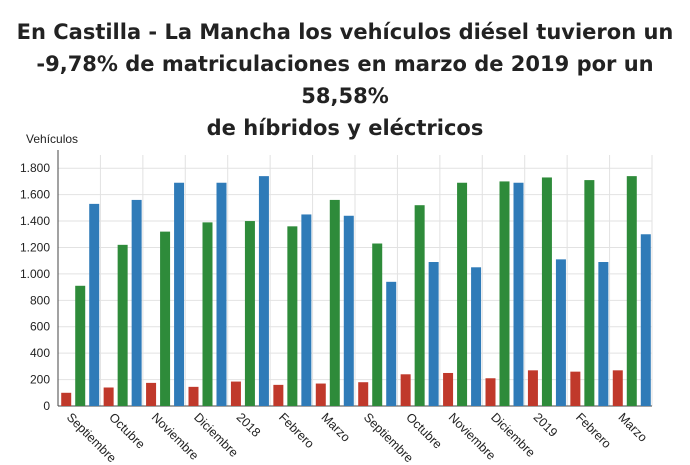 The image size is (690, 465). Describe the element at coordinates (40, 327) in the screenshot. I see `y-tick-label: 600` at that location.